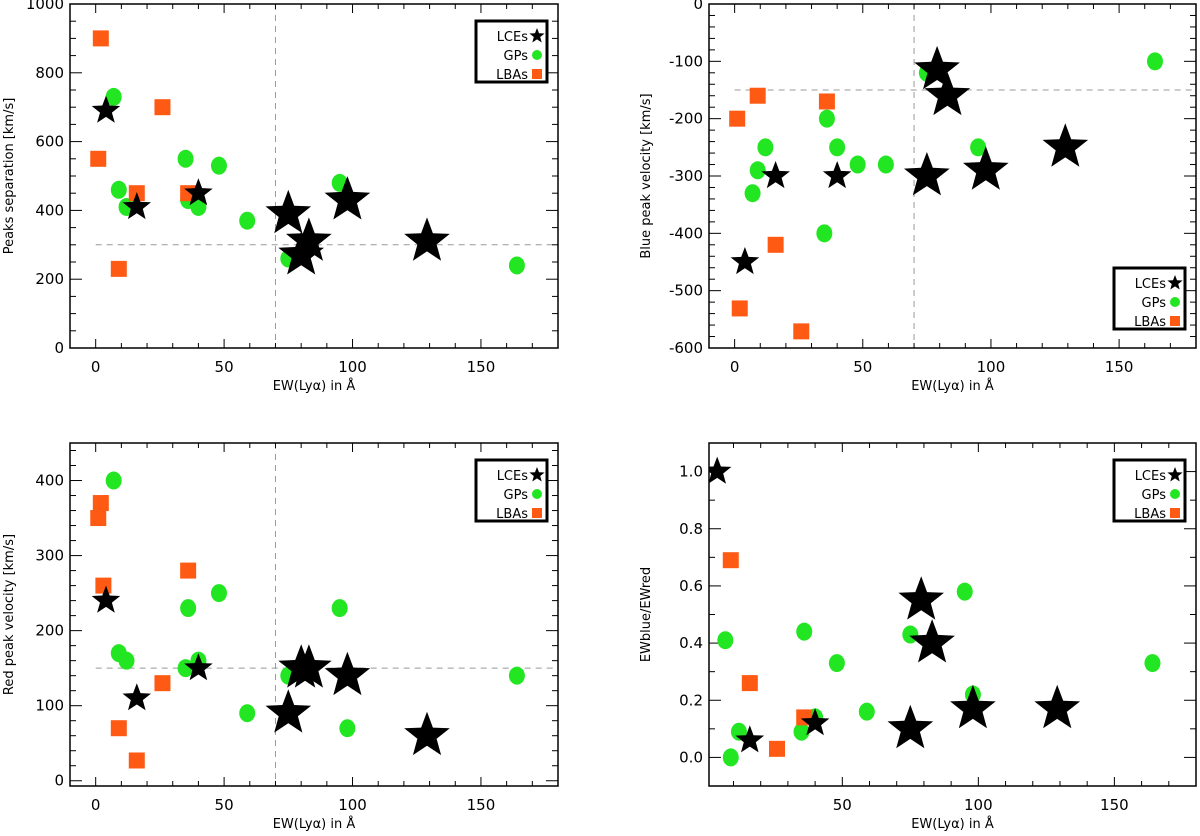 This screenshot has width=1200, height=836. Describe the element at coordinates (691, 700) in the screenshot. I see `y-tick-label: 0.2` at that location.